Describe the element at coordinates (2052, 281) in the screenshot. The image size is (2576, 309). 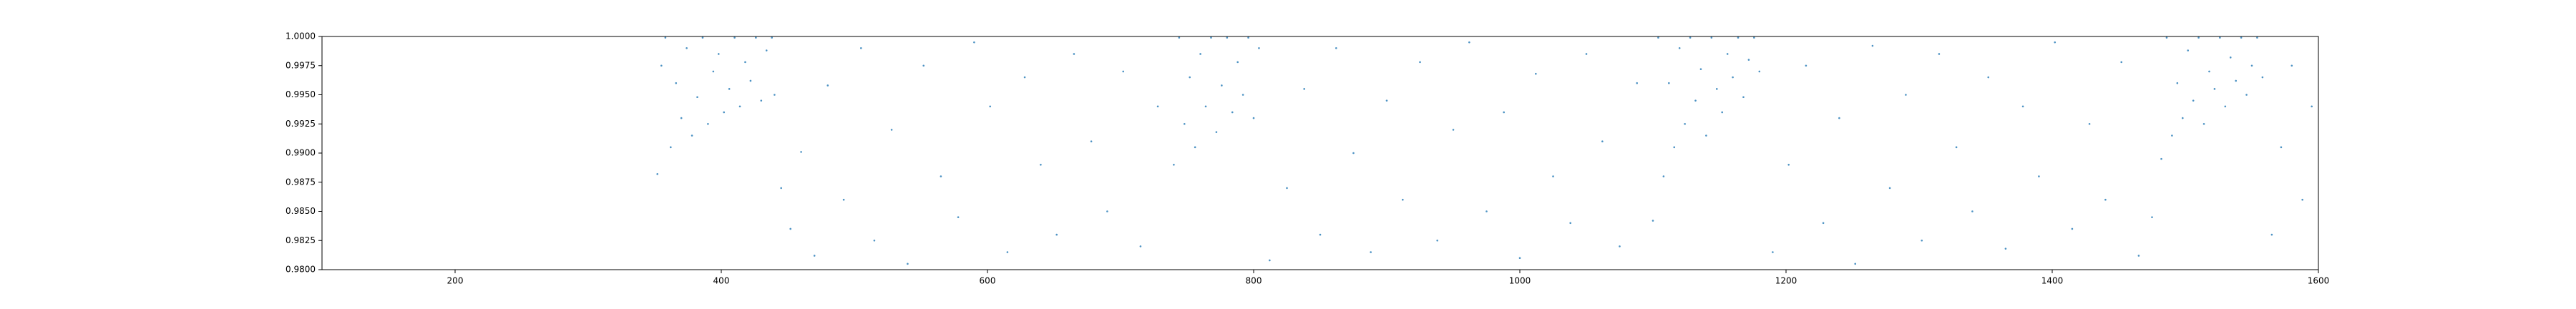
I see `x-tick-label: 1400` at that location.